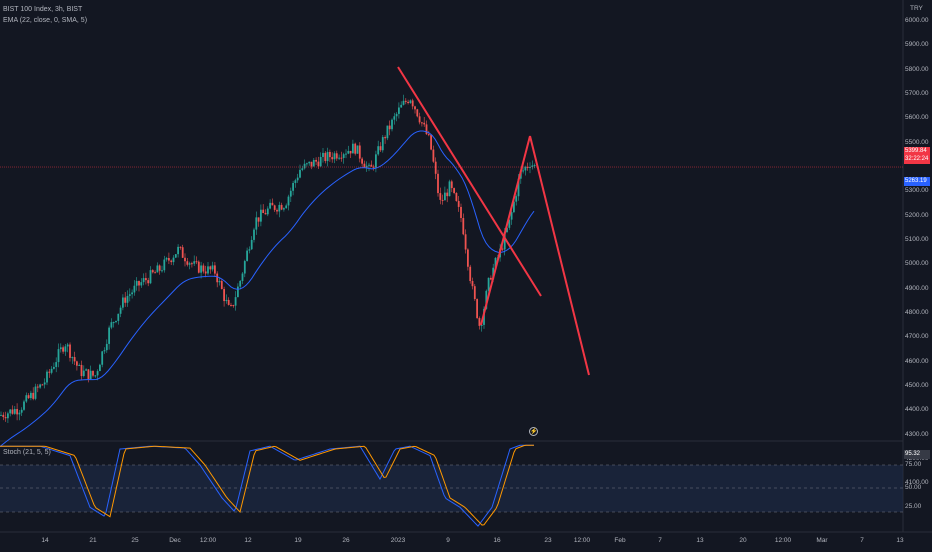 The height and width of the screenshot is (552, 932). I want to click on last-price-tag: 5399.84, so click(917, 151).